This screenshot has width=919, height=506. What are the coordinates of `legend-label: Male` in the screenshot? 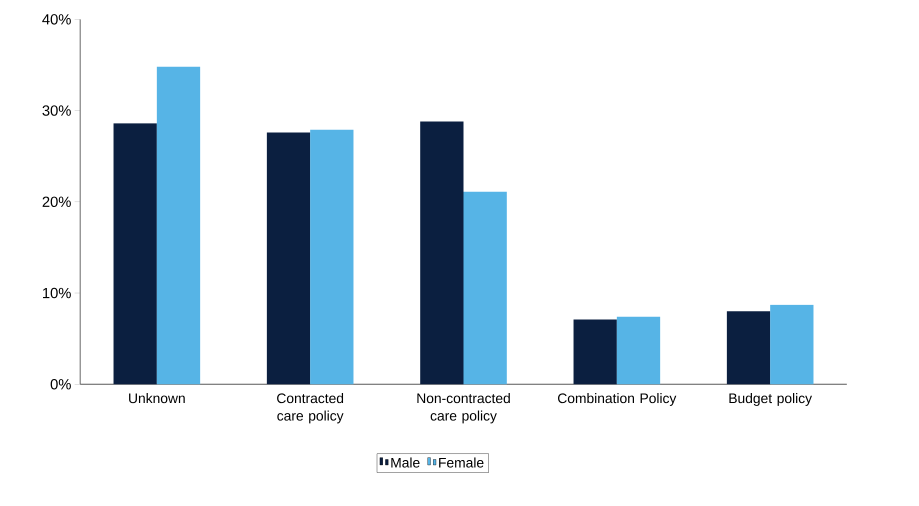 It's located at (405, 462).